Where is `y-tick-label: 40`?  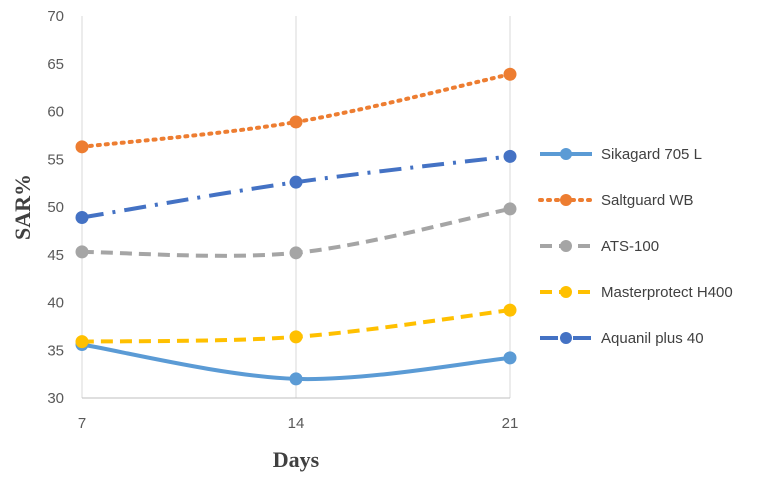 y-tick-label: 40 is located at coordinates (55, 303).